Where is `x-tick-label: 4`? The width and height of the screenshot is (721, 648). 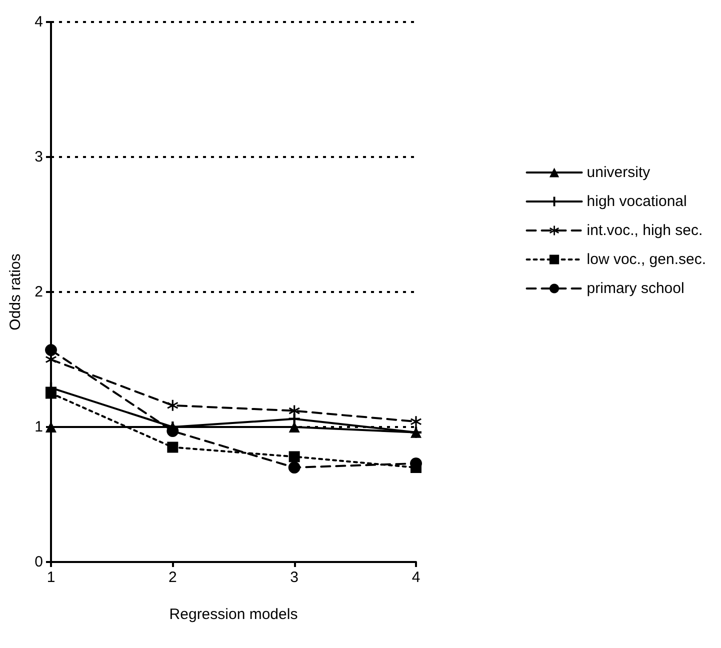 x-tick-label: 4 is located at coordinates (416, 577).